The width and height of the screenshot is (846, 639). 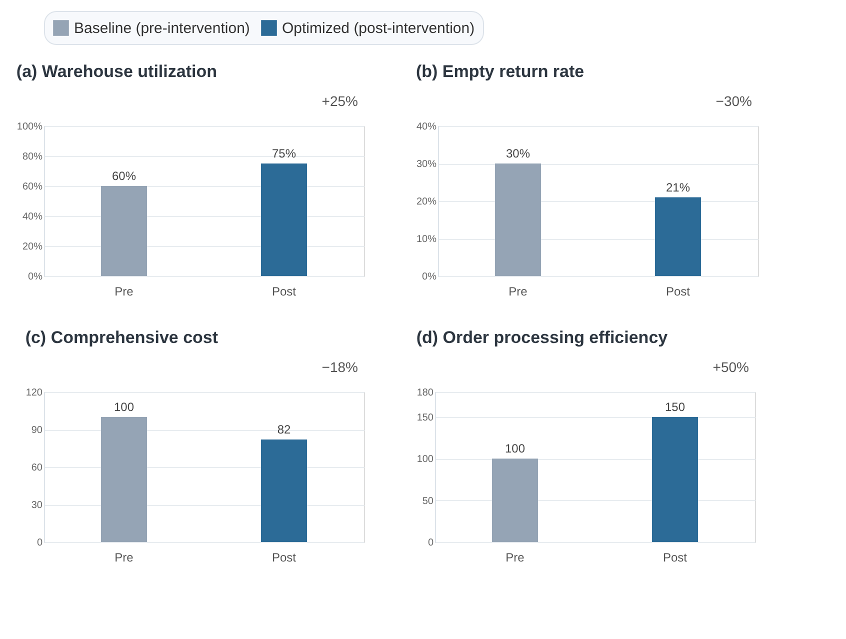 I want to click on chart-title: (a) Warehouse utilization, so click(x=116, y=71).